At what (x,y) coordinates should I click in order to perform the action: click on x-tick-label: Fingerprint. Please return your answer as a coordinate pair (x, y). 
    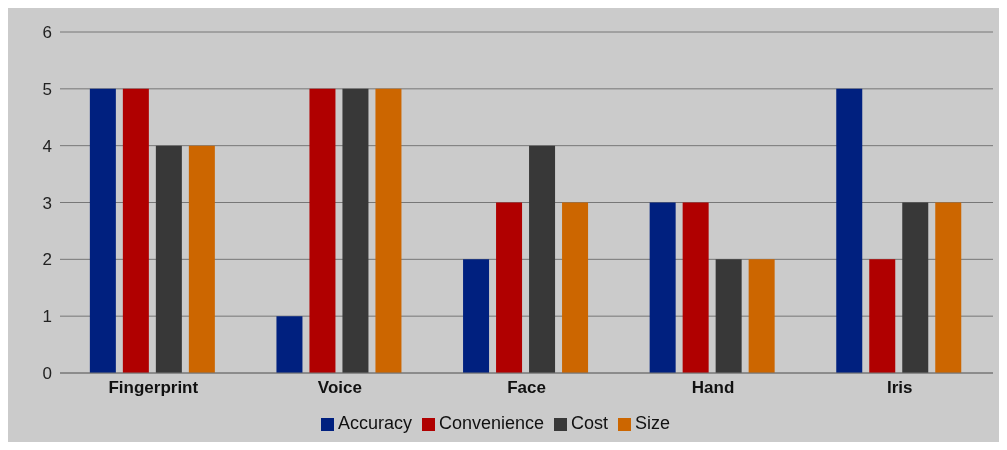
    Looking at the image, I should click on (153, 388).